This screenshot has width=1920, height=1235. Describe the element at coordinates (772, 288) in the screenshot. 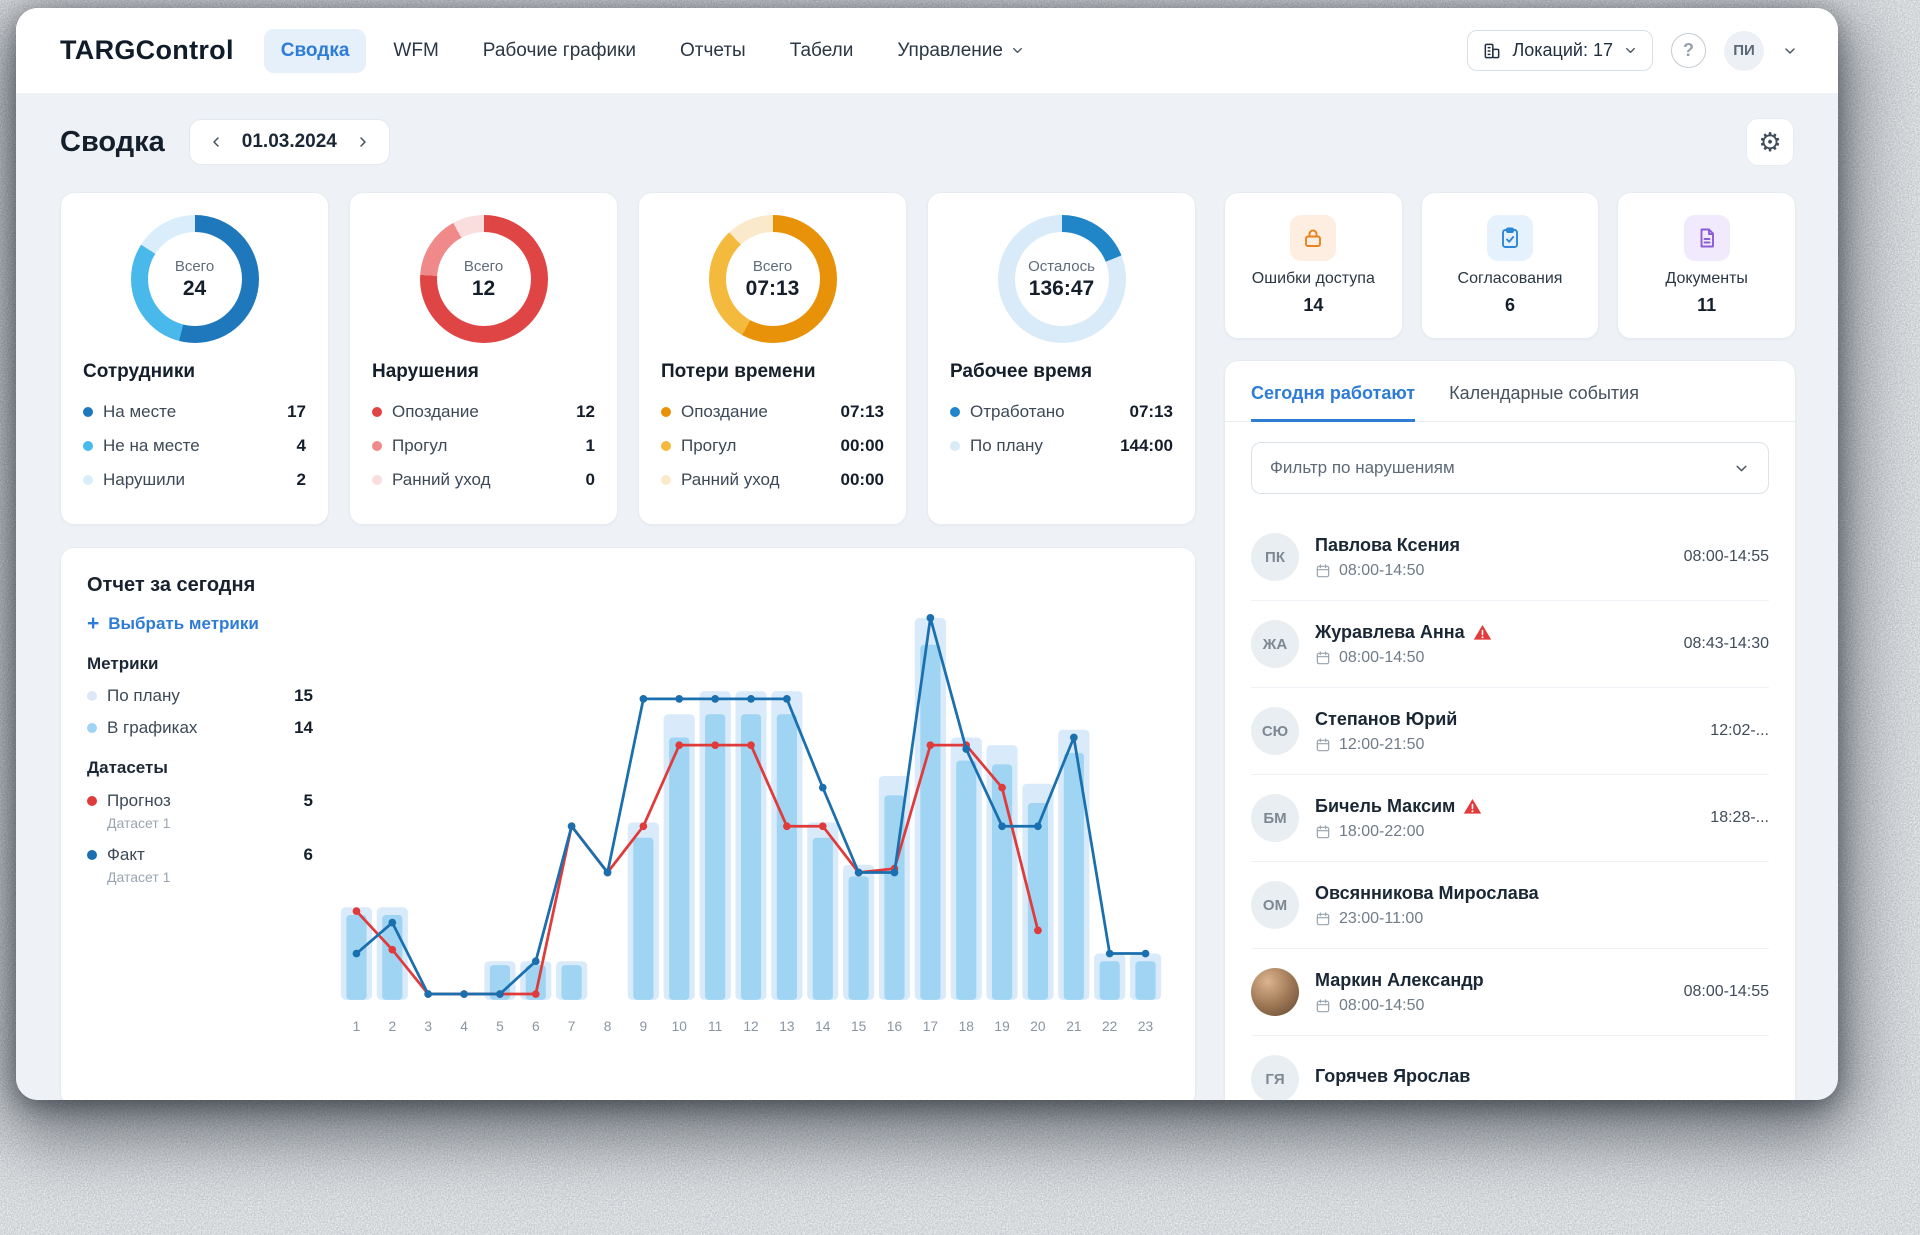

I see `donut-value: 07:13` at that location.